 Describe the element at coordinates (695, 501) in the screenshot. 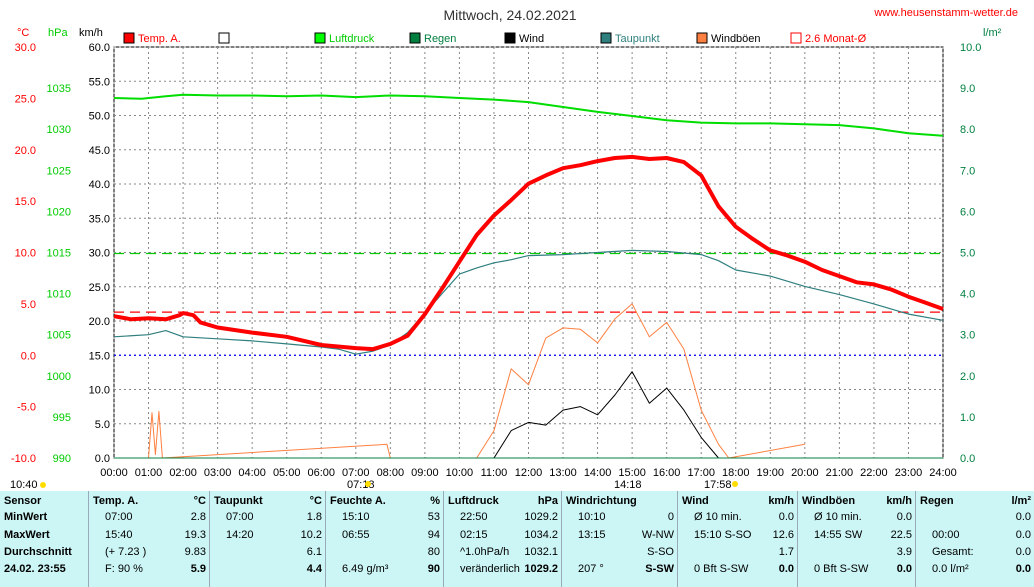

I see `stats-header: Wind` at that location.